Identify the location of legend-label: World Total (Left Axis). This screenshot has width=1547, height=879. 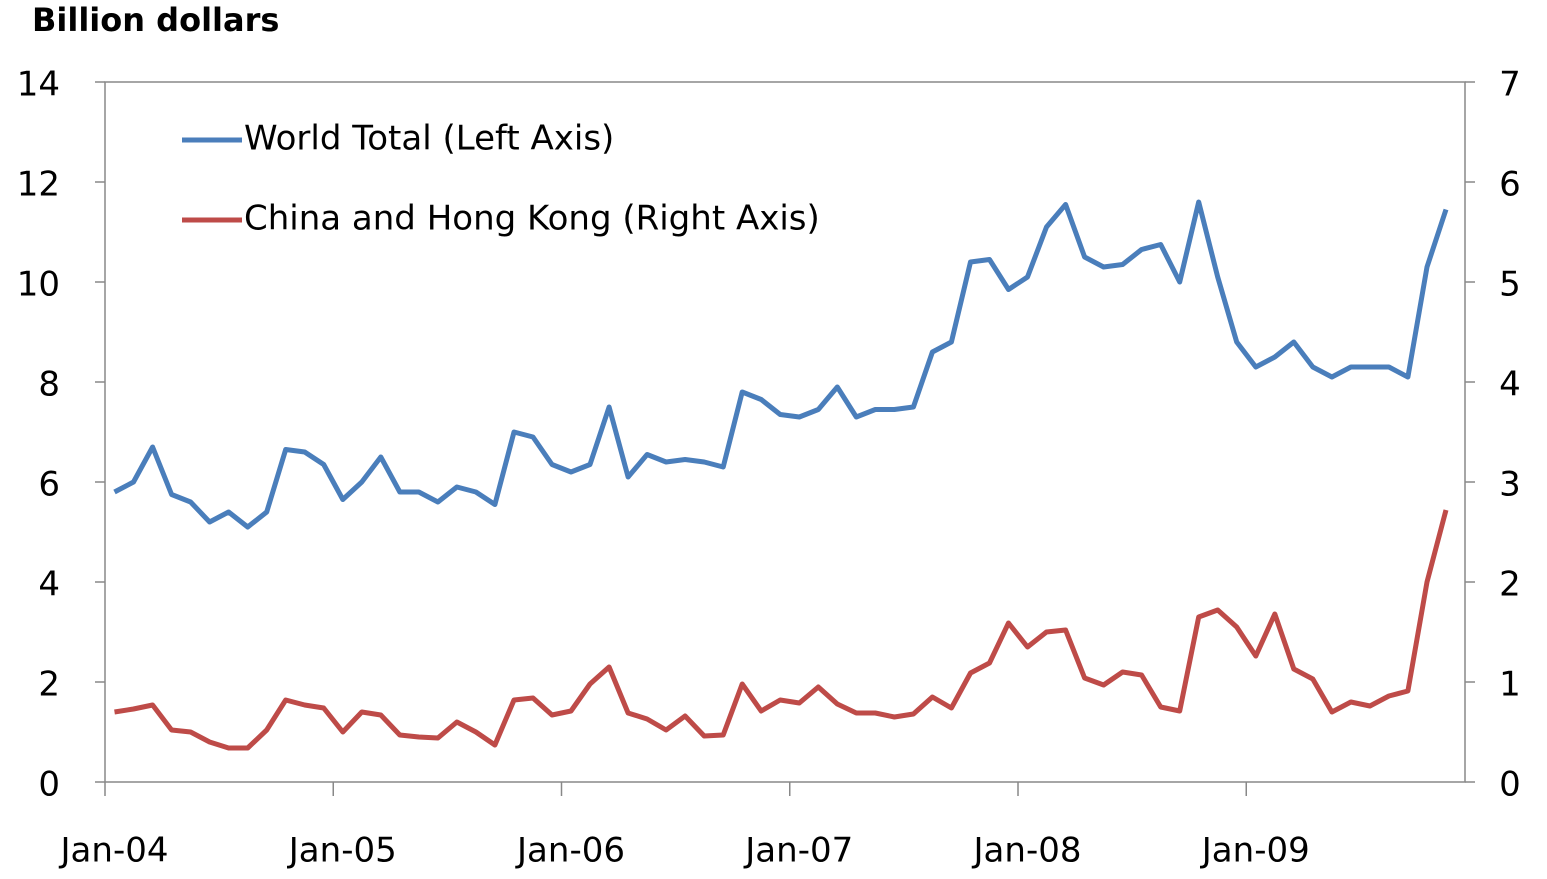
(429, 139).